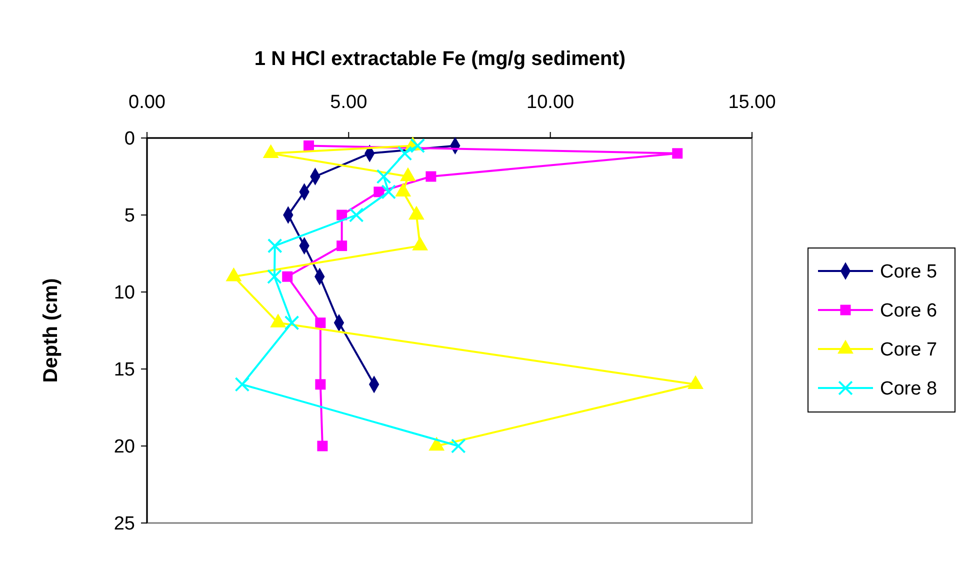 The image size is (957, 563). Describe the element at coordinates (129, 216) in the screenshot. I see `y-tick-label: 5` at that location.